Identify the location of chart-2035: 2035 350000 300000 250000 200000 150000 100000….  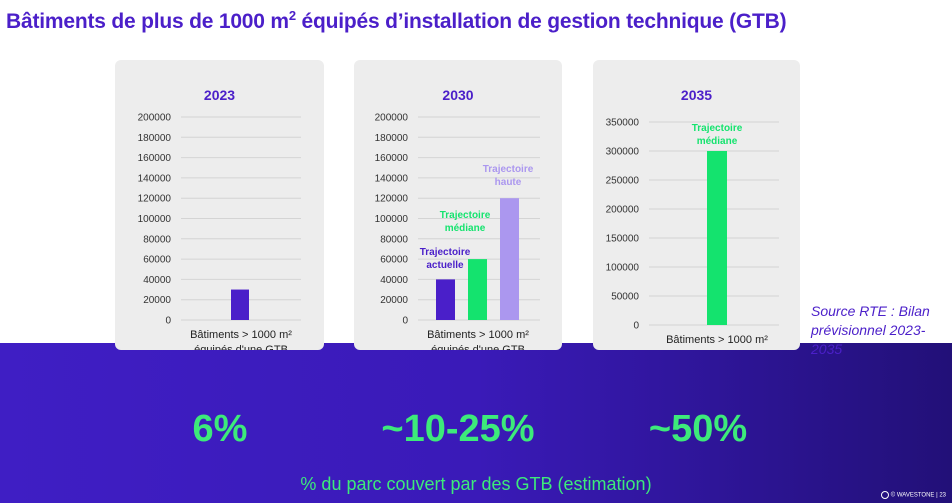
(692, 218).